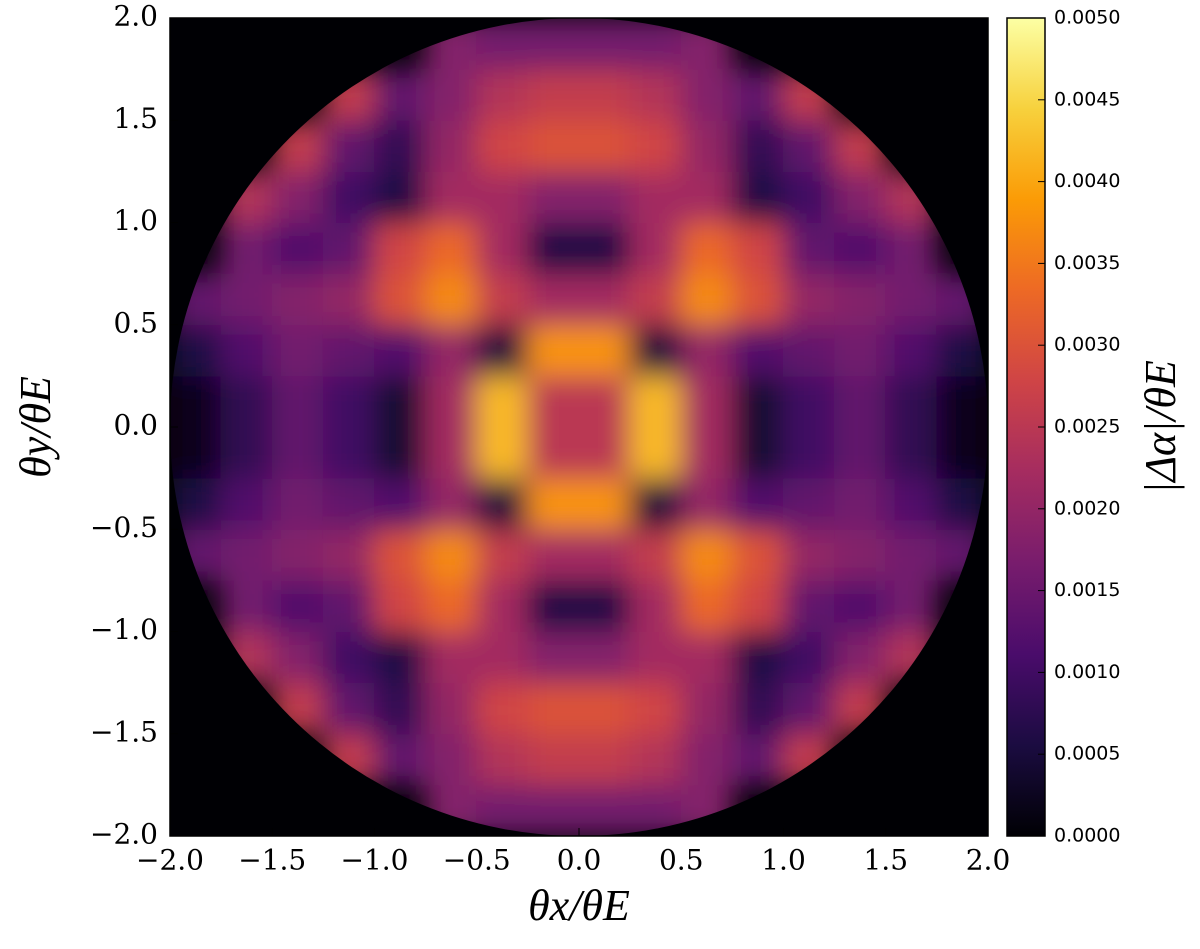 The width and height of the screenshot is (1200, 949). Describe the element at coordinates (135, 118) in the screenshot. I see `y-tick-label: 1.5` at that location.